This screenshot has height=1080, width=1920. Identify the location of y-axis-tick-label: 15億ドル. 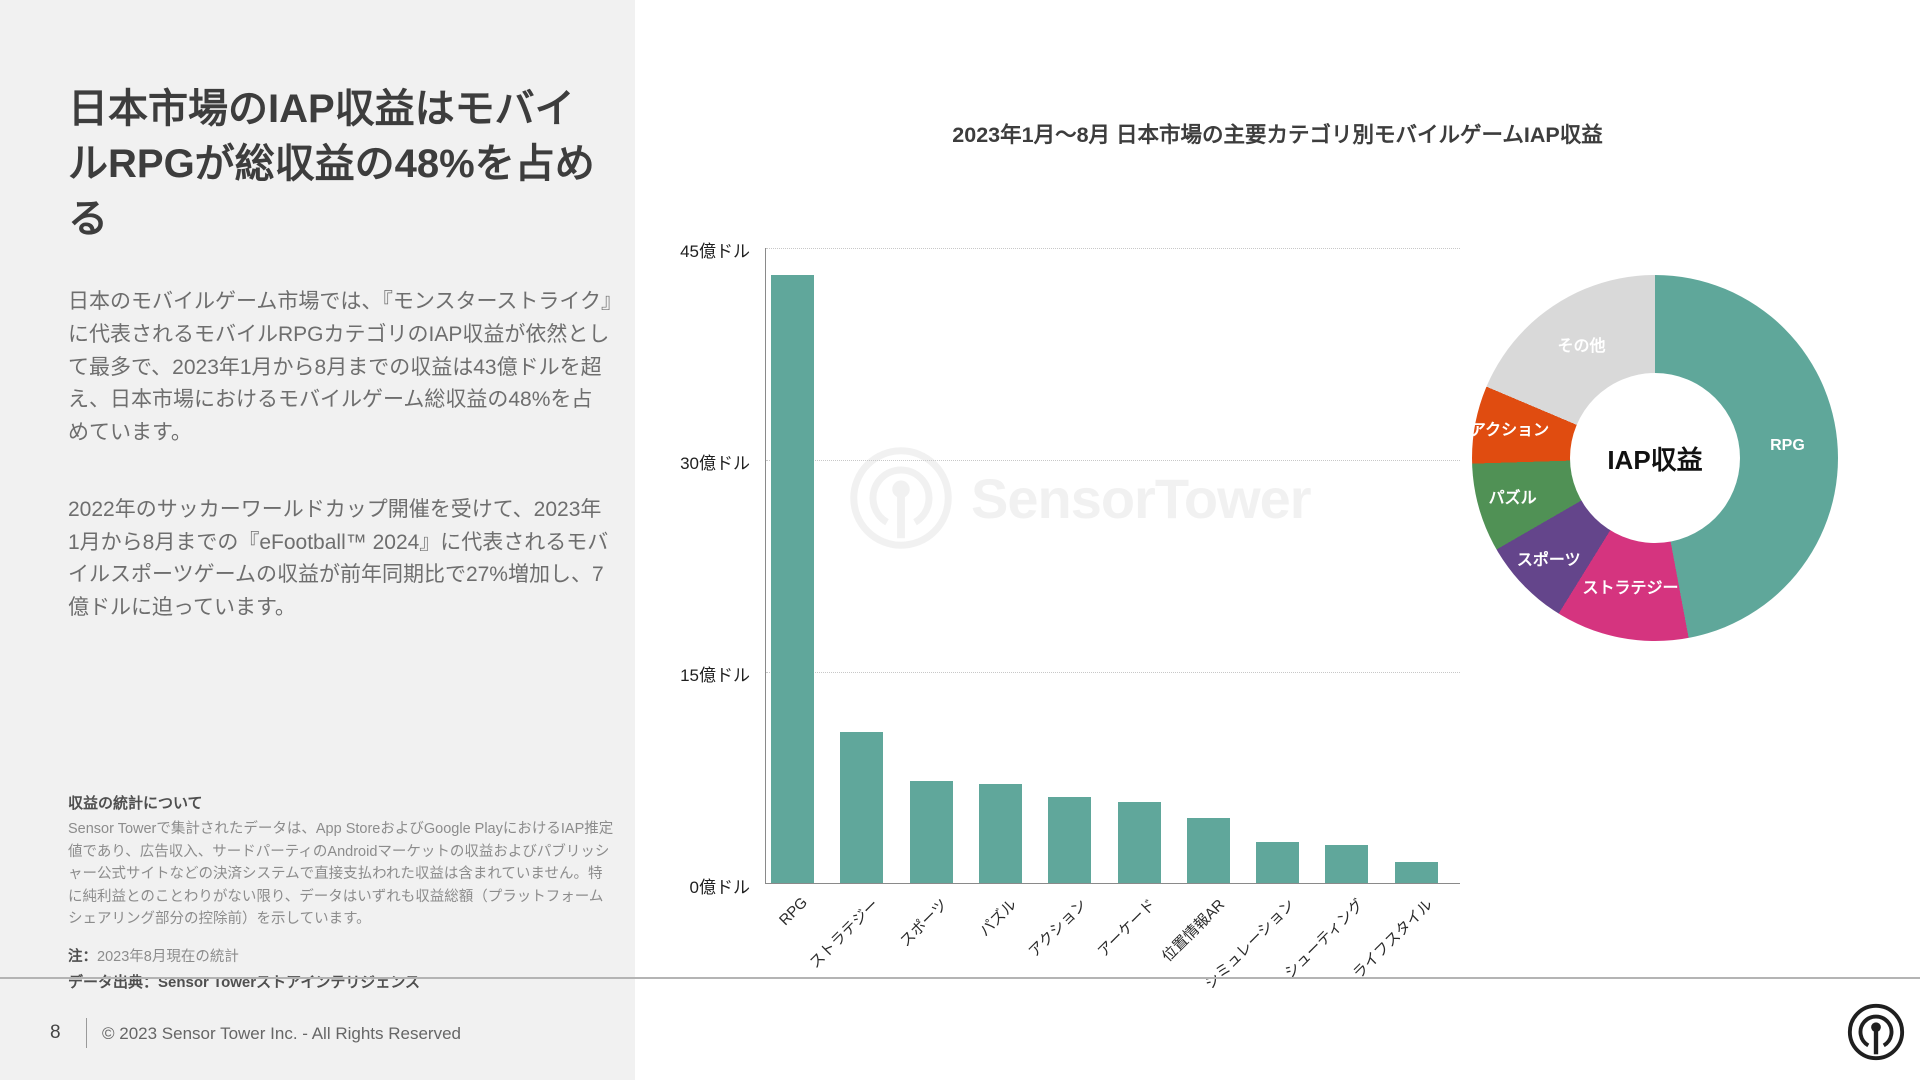
(715, 675).